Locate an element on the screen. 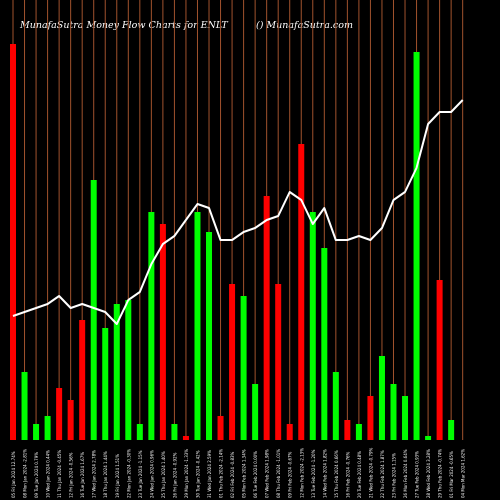  x-tick-label: 08 Thu Feb 2024 -1.01% is located at coordinates (278, 473).